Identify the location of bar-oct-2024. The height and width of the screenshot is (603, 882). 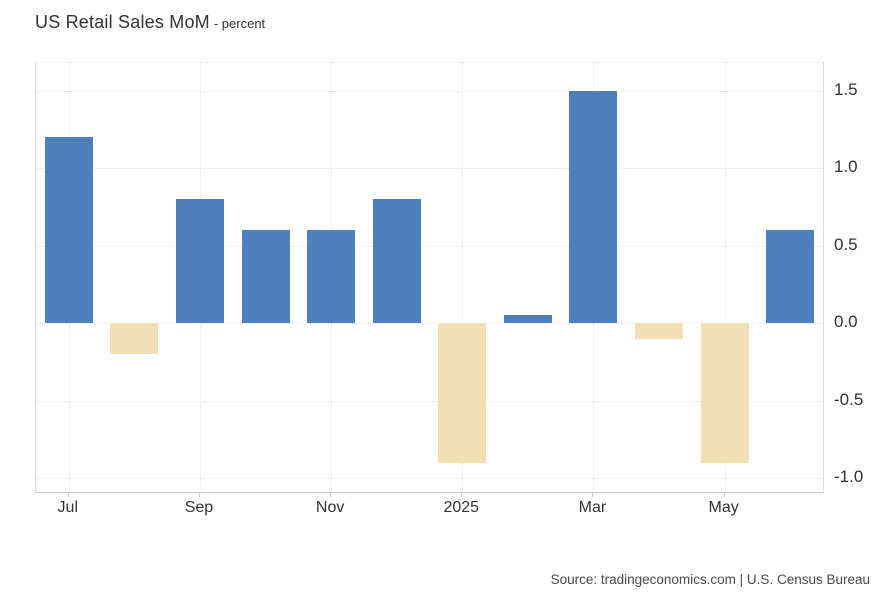
(265, 277).